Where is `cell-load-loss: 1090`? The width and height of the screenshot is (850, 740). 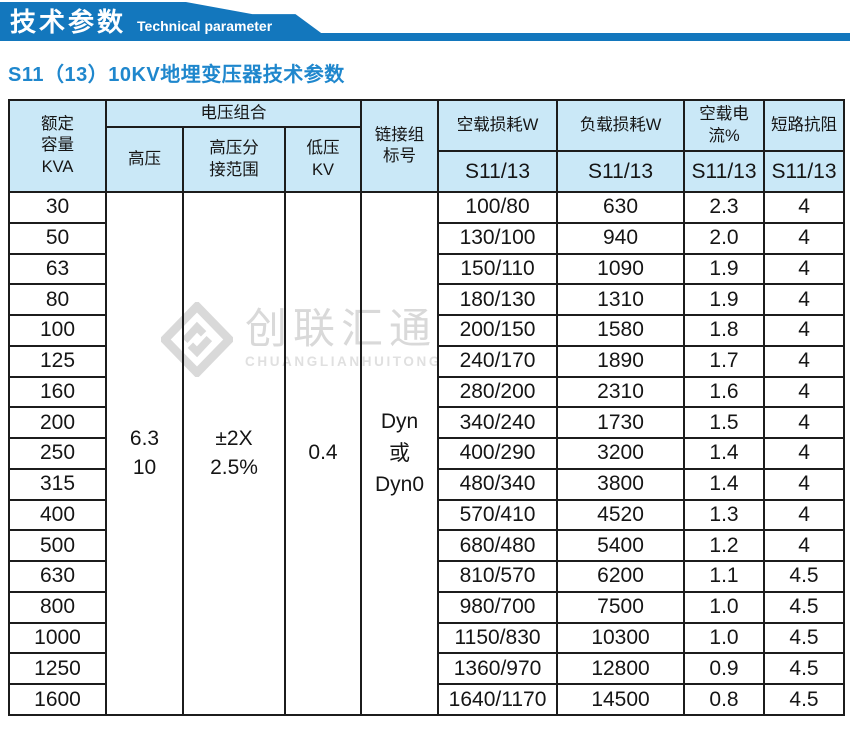
cell-load-loss: 1090 is located at coordinates (621, 269).